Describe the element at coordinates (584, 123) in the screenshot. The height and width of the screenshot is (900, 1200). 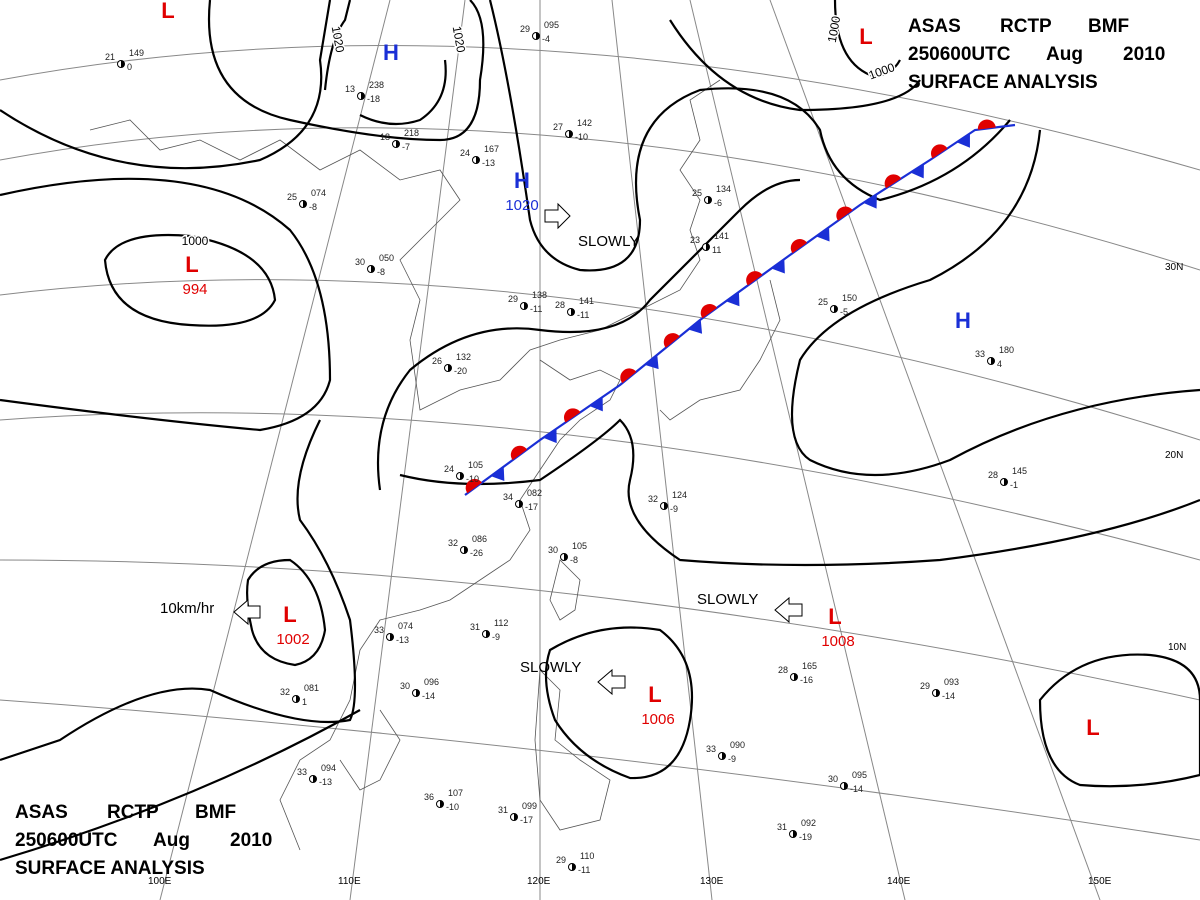
I see `station-pressure: 142` at that location.